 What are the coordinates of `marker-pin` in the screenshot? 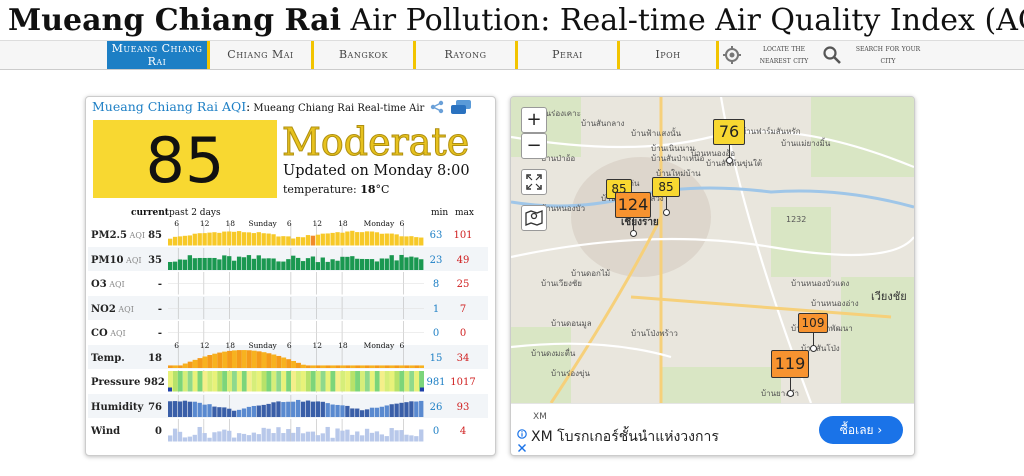 It's located at (633, 225).